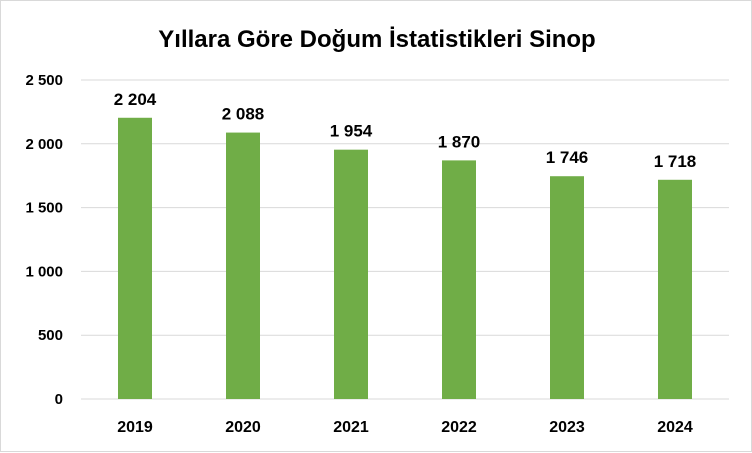 The image size is (752, 453). Describe the element at coordinates (459, 279) in the screenshot. I see `bar-2022` at that location.